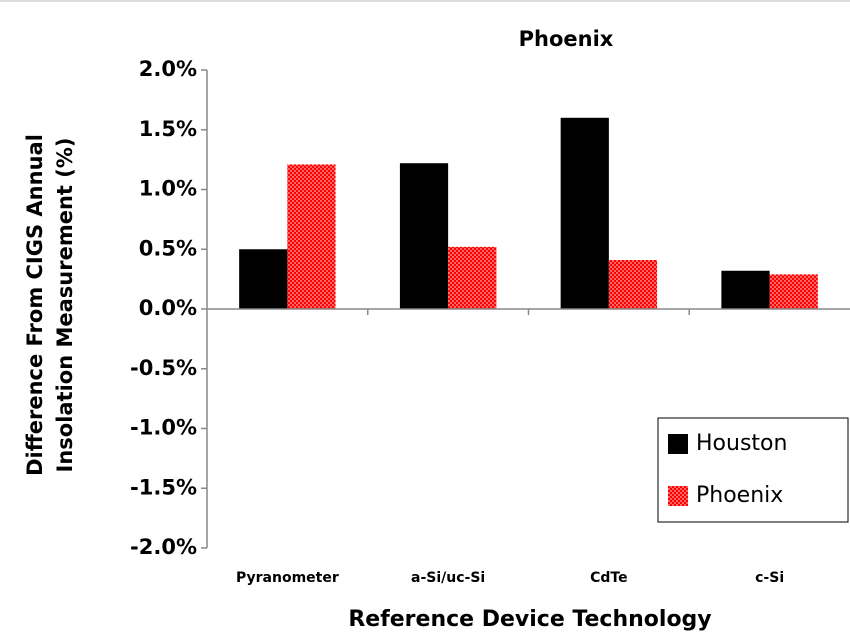 The height and width of the screenshot is (638, 850). Describe the element at coordinates (739, 495) in the screenshot. I see `legend-label: Phoenix` at that location.